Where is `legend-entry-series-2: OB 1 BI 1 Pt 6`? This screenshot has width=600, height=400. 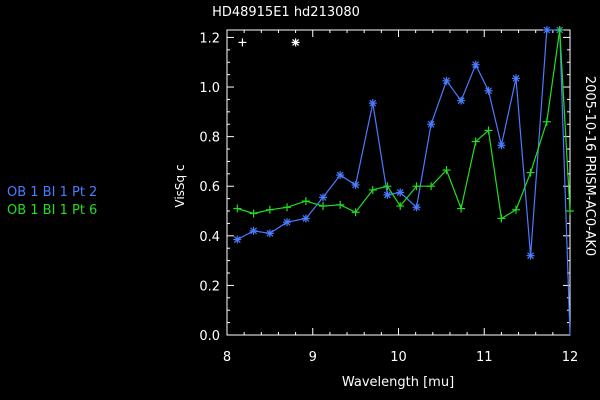 legend-entry-series-2: OB 1 BI 1 Pt 6 is located at coordinates (52, 210).